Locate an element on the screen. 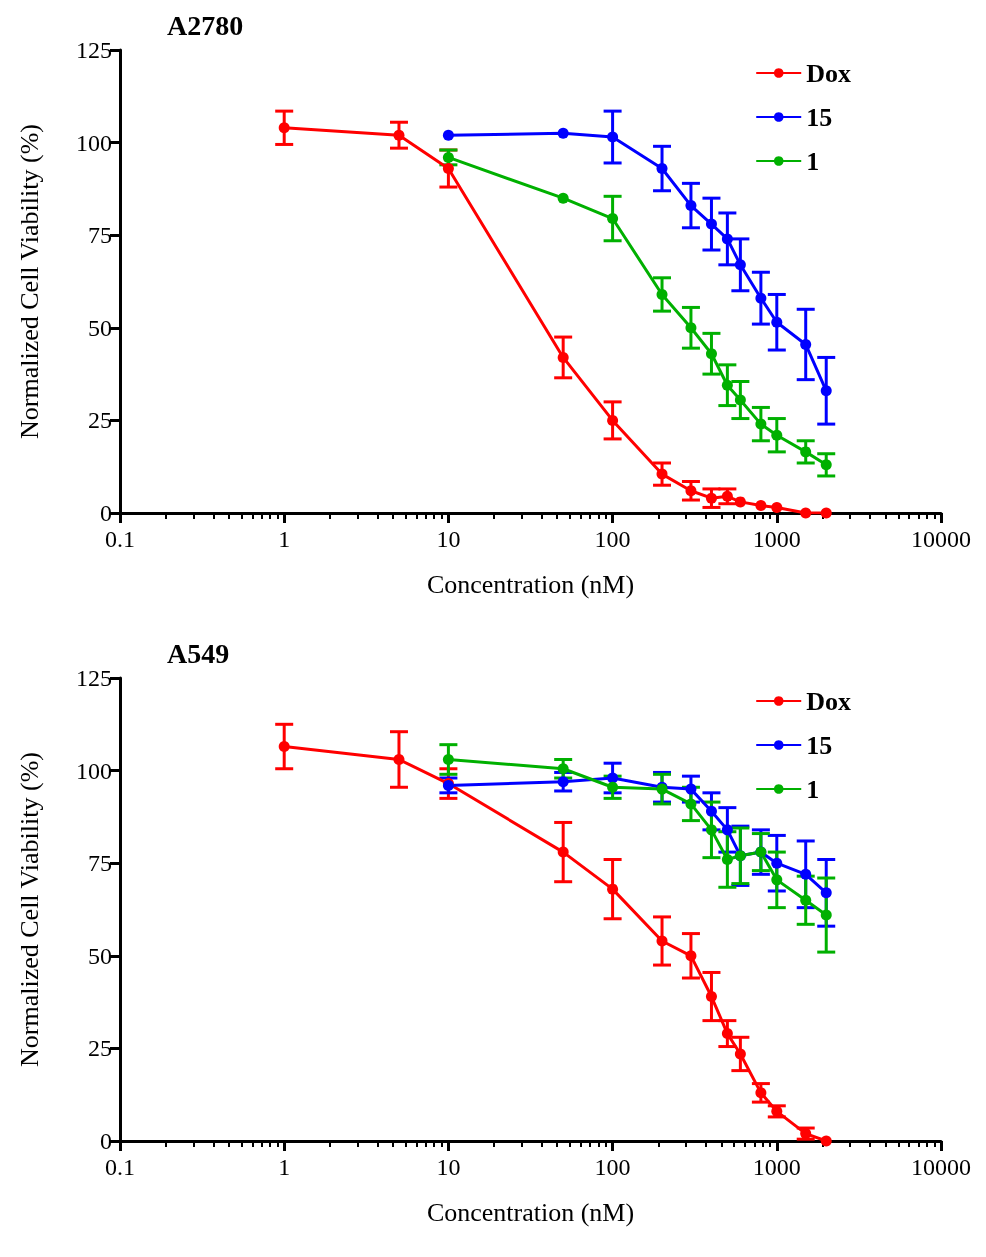  chart-title: A549 is located at coordinates (198, 653).